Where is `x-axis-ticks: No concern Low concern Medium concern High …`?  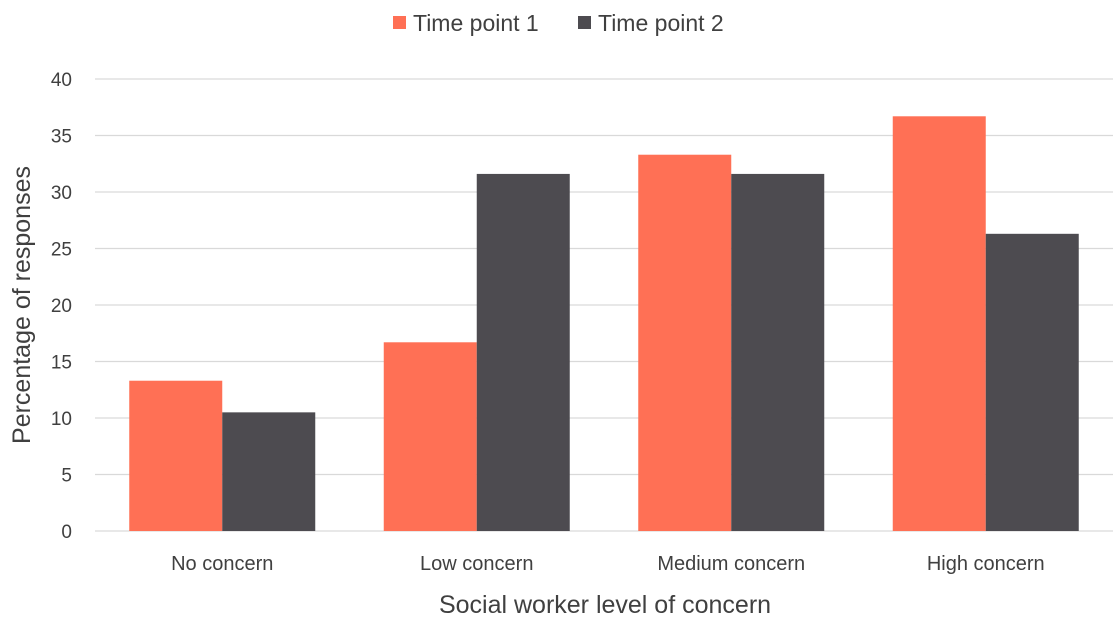 x-axis-ticks: No concern Low concern Medium concern High … is located at coordinates (608, 564).